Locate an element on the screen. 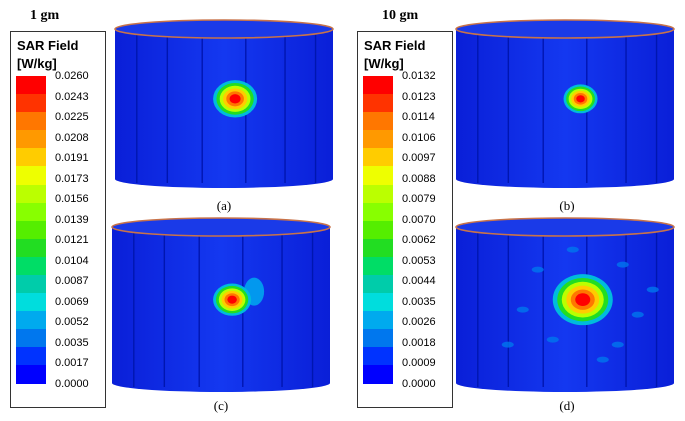 The image size is (685, 421). legend-tick-label: 0.0052 is located at coordinates (72, 322).